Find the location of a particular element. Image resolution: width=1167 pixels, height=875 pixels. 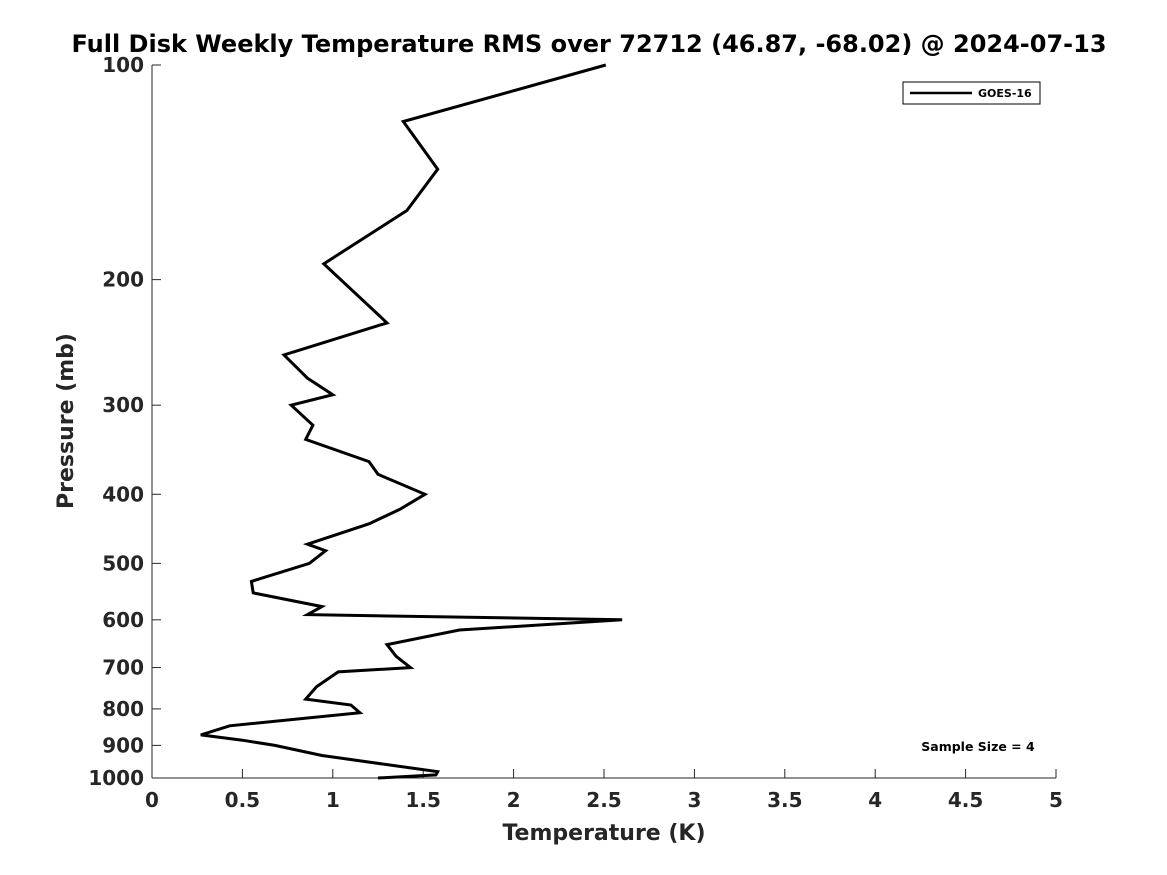

legend-label-goes-16: GOES-16 is located at coordinates (1005, 93).